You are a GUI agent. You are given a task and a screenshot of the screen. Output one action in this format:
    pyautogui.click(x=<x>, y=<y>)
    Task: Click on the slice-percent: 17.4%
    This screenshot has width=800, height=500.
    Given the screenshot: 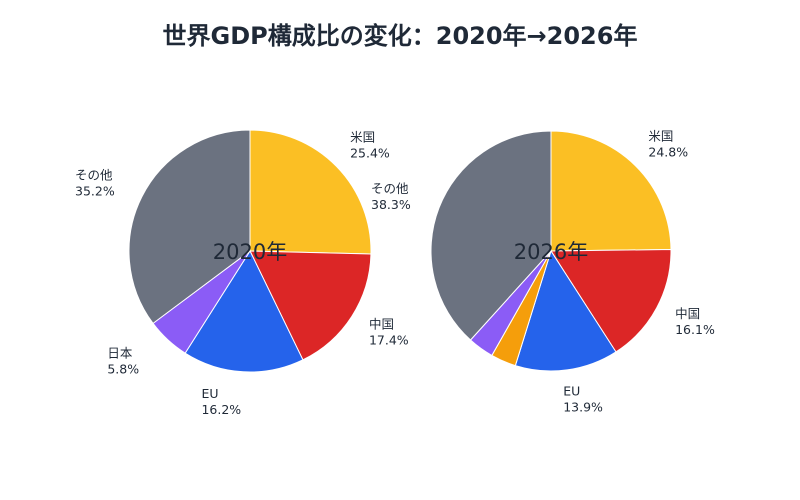 What is the action you would take?
    pyautogui.click(x=389, y=340)
    